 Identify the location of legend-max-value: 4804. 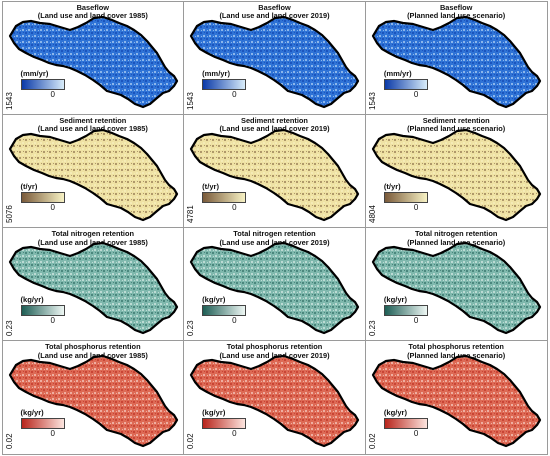
(372, 213).